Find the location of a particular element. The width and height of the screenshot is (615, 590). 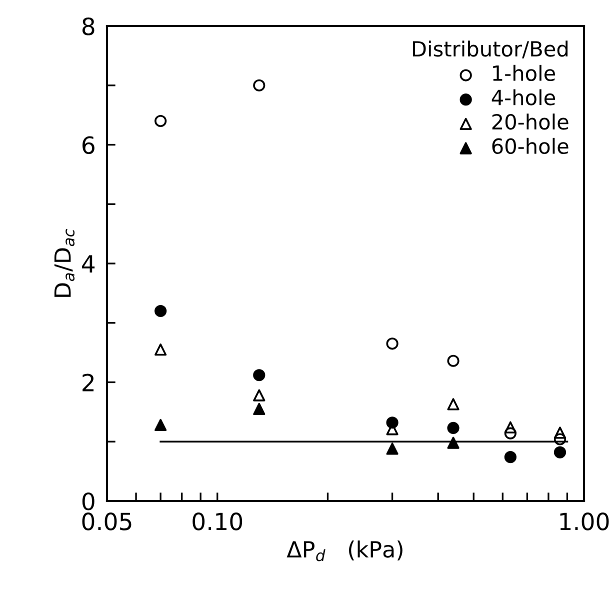

y-tick-label: 4 is located at coordinates (88, 263).